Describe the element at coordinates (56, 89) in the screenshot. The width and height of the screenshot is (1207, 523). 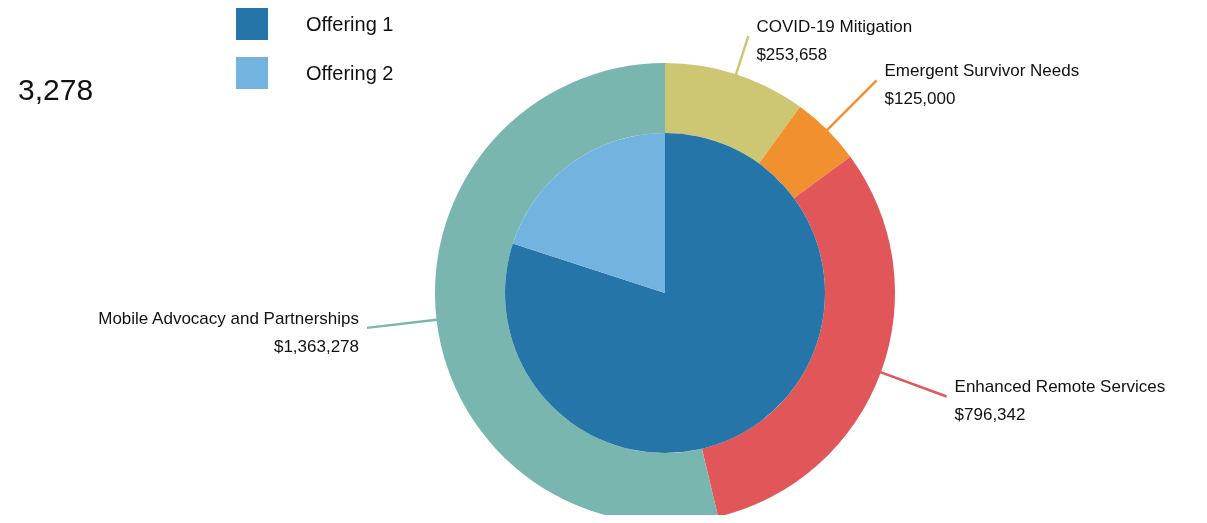
I see `text: 3,278` at that location.